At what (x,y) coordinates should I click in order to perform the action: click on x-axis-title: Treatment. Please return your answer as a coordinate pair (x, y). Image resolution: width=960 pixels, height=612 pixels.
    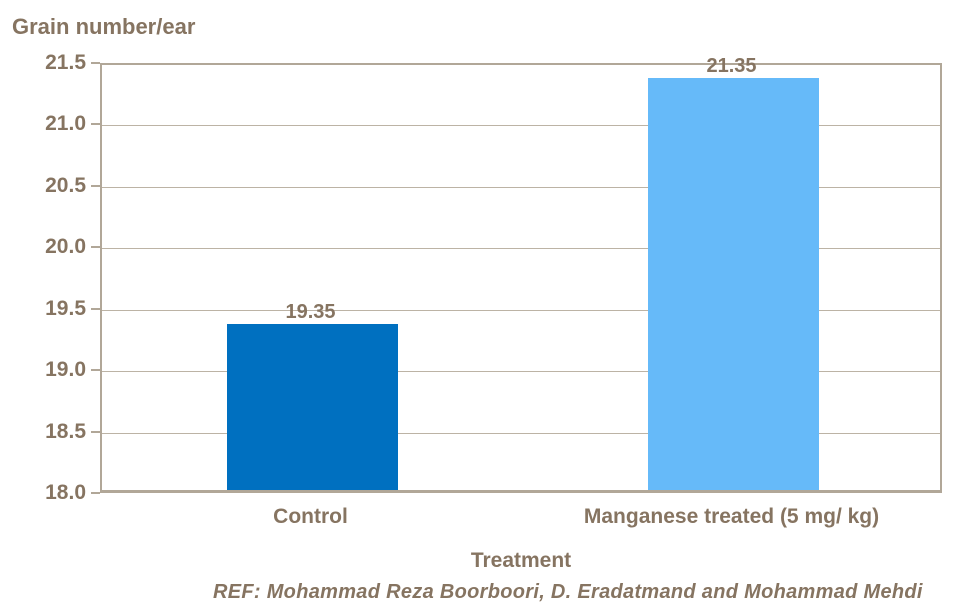
    Looking at the image, I should click on (521, 560).